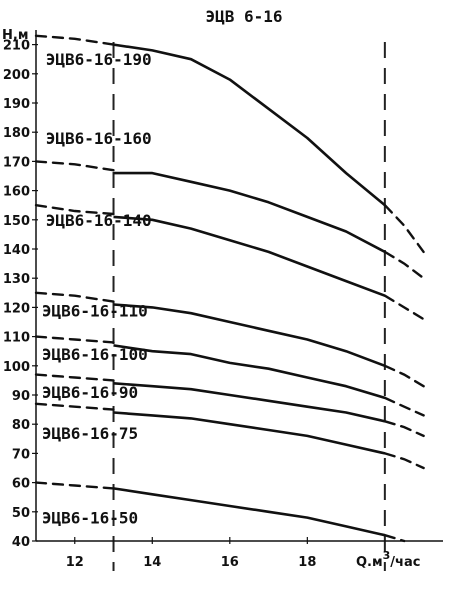 This screenshot has height=600, width=471. What do you see at coordinates (90, 518) in the screenshot?
I see `series-7-label: ЭЦВ6-16-50` at bounding box center [90, 518].